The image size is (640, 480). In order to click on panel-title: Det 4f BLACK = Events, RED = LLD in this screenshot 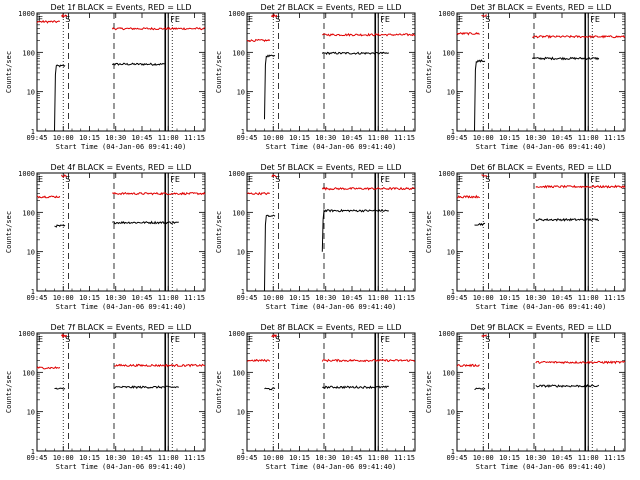, I will do `click(120, 167)`.